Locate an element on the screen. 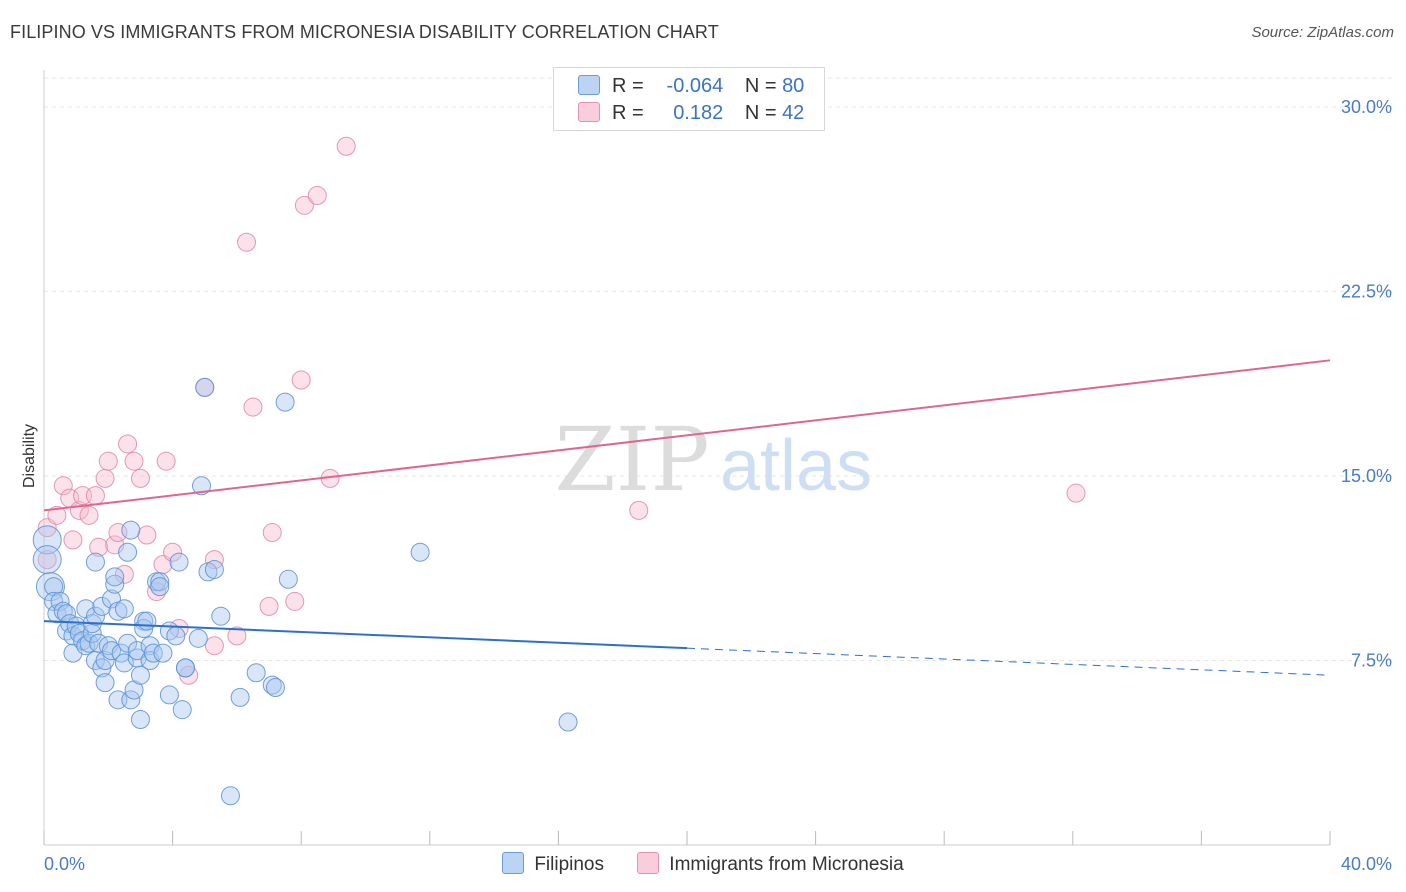  legend-row-filipinos: R = -0.064 N = 80 is located at coordinates (691, 87).